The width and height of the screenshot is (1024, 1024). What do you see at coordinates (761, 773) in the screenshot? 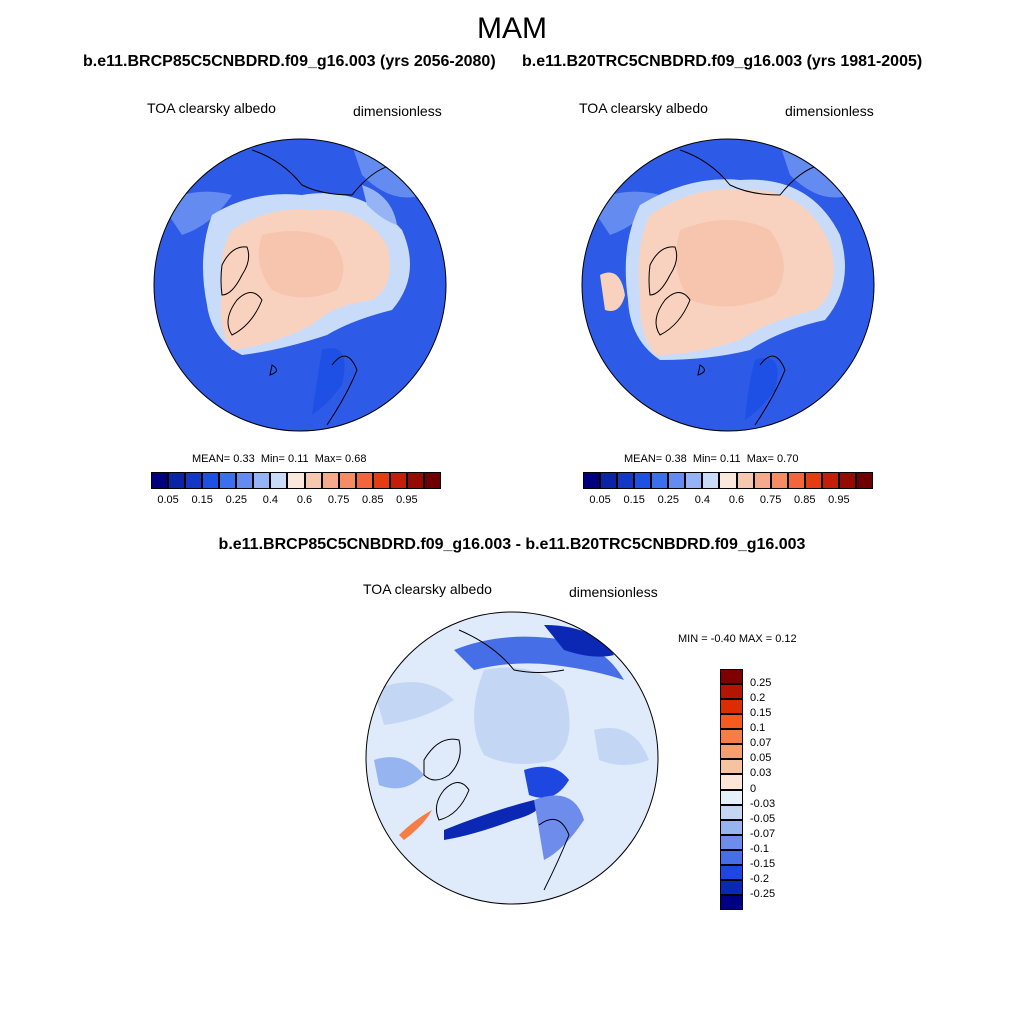
I see `diff-colorbar-tick-label: 0.03` at bounding box center [761, 773].